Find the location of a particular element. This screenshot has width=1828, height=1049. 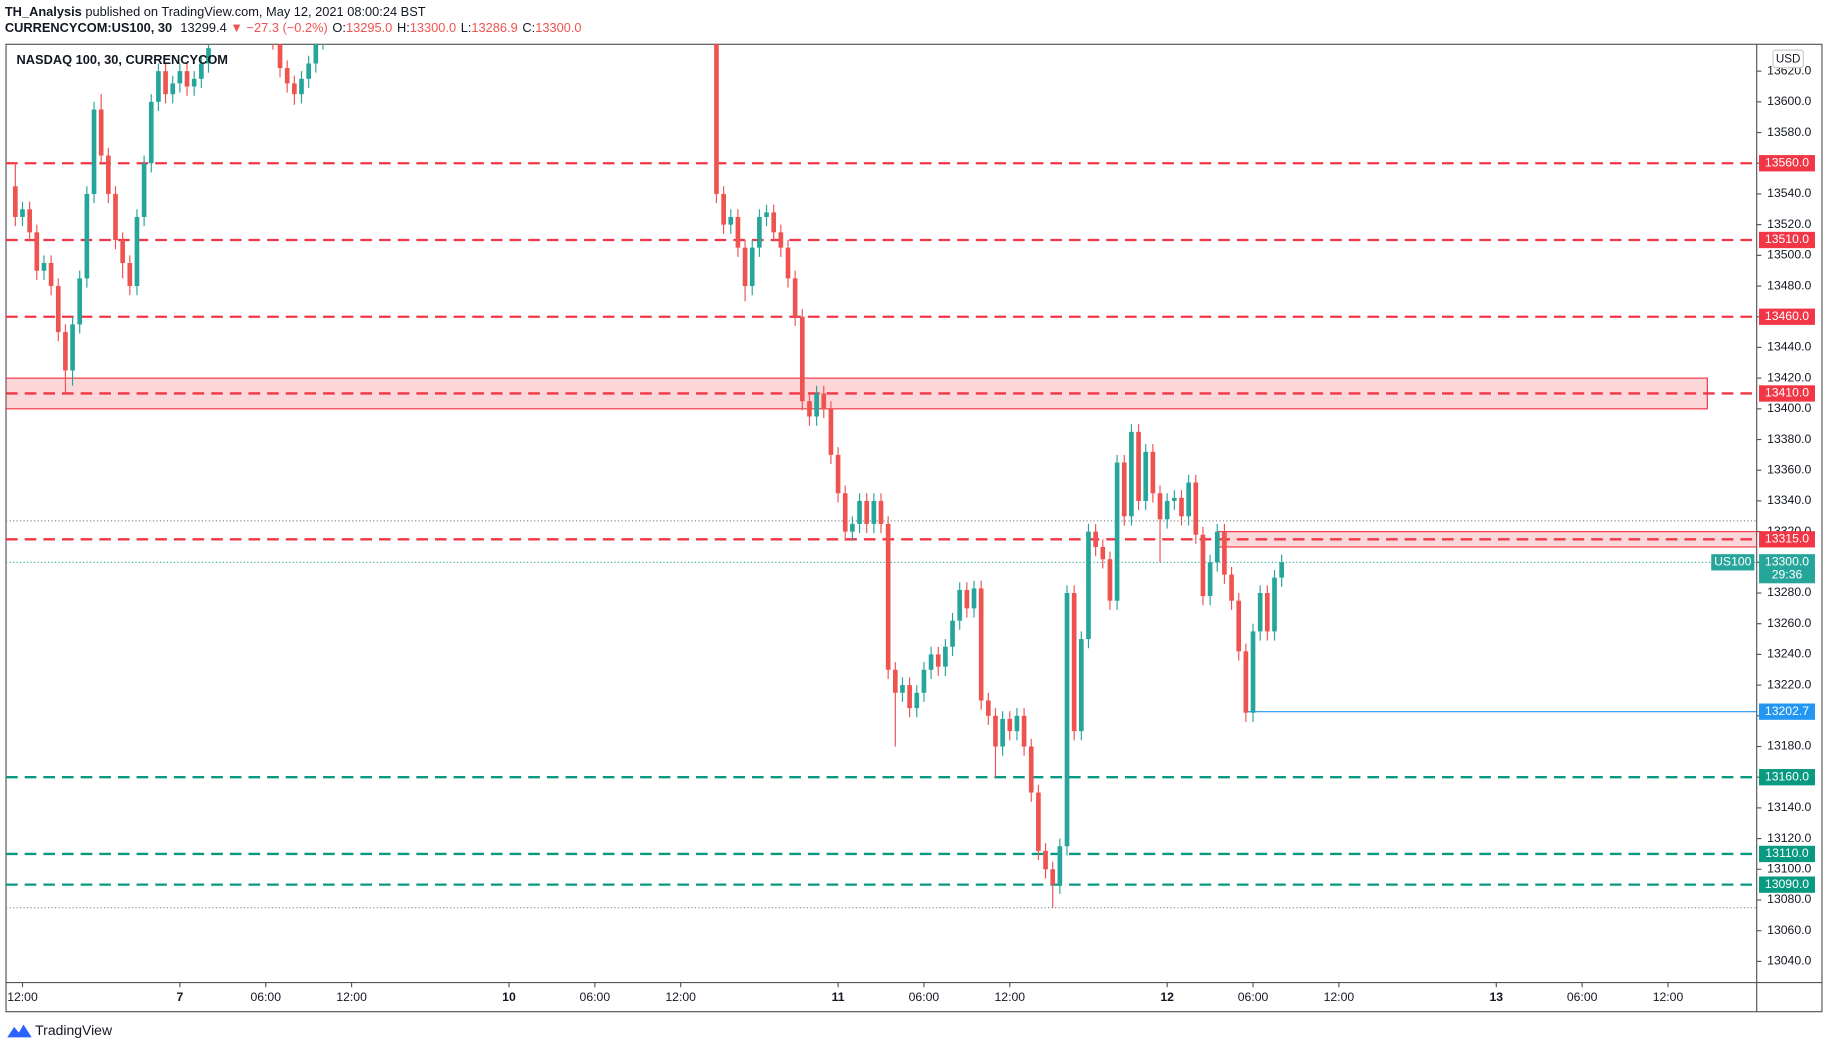

last-price-label: 13300.0 is located at coordinates (1787, 562).